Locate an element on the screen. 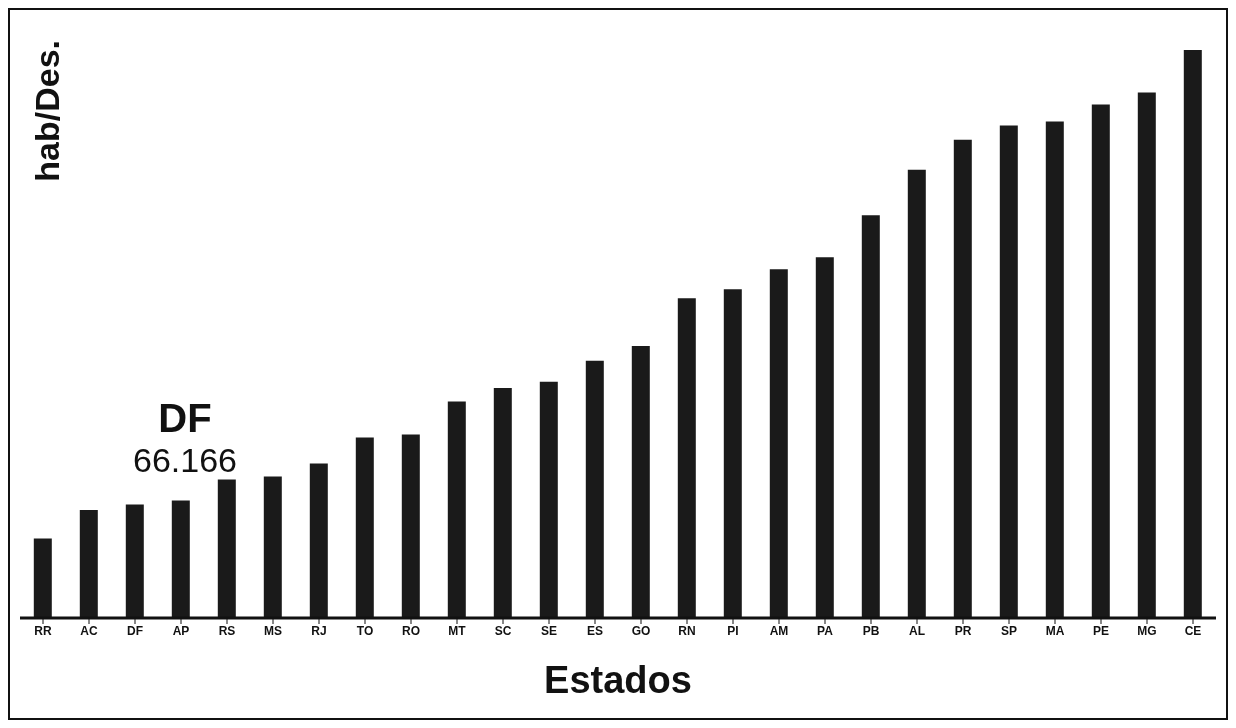  x-tick-label: PA is located at coordinates (825, 630).